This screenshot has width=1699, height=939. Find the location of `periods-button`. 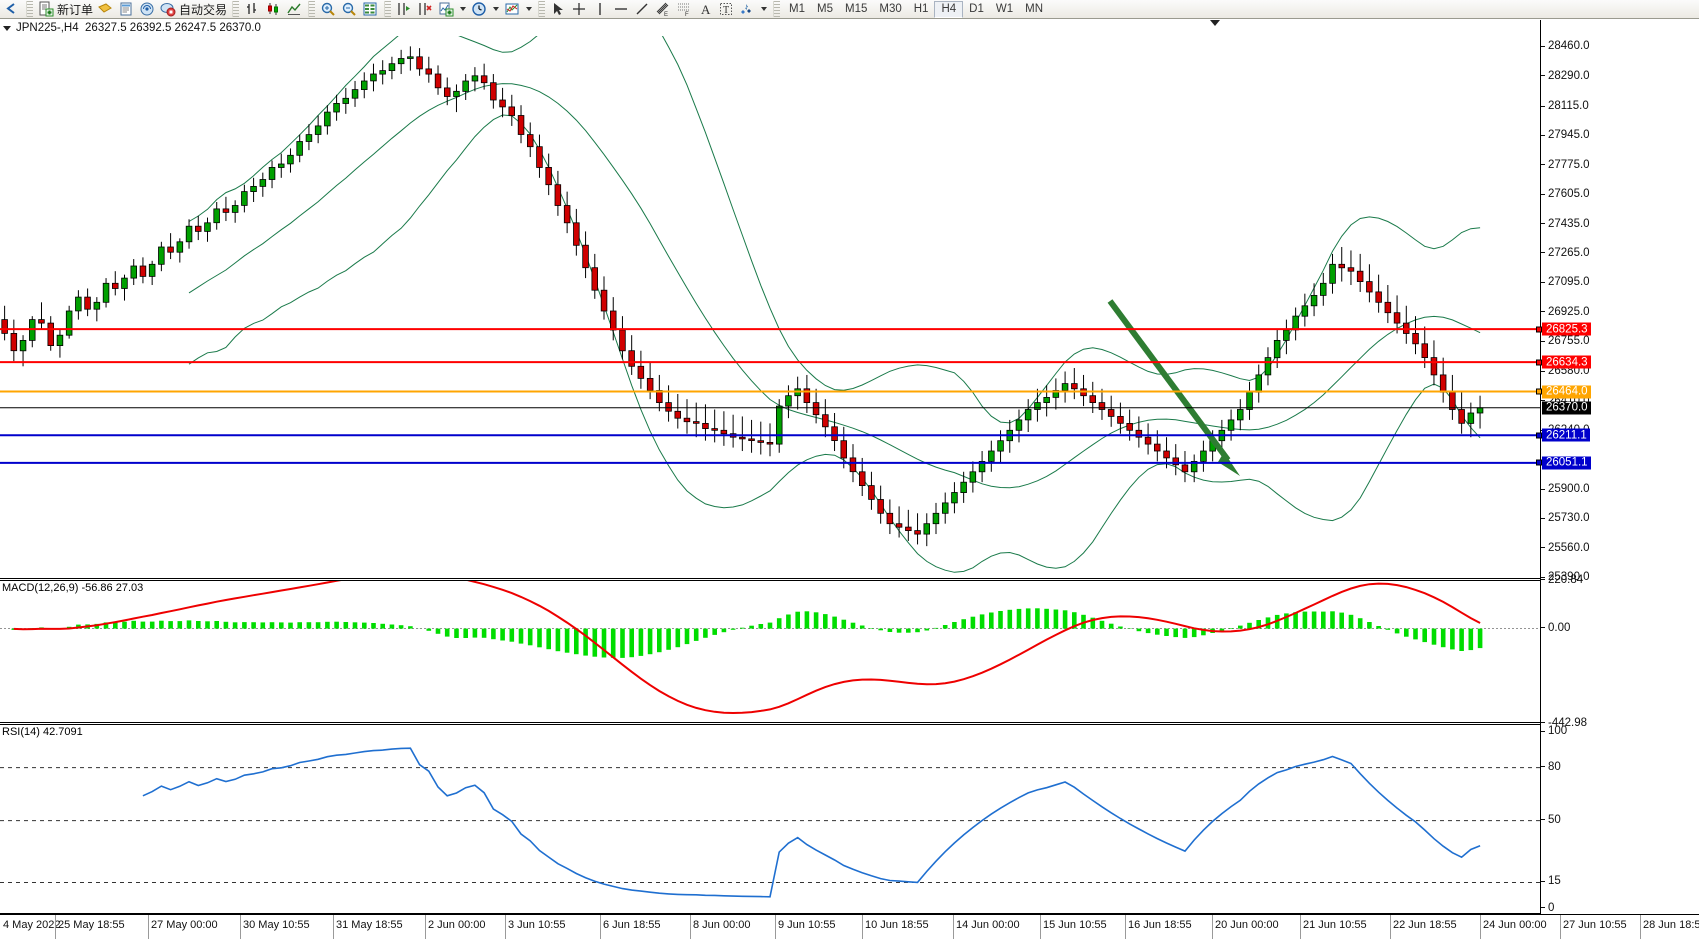

periods-button is located at coordinates (479, 9).